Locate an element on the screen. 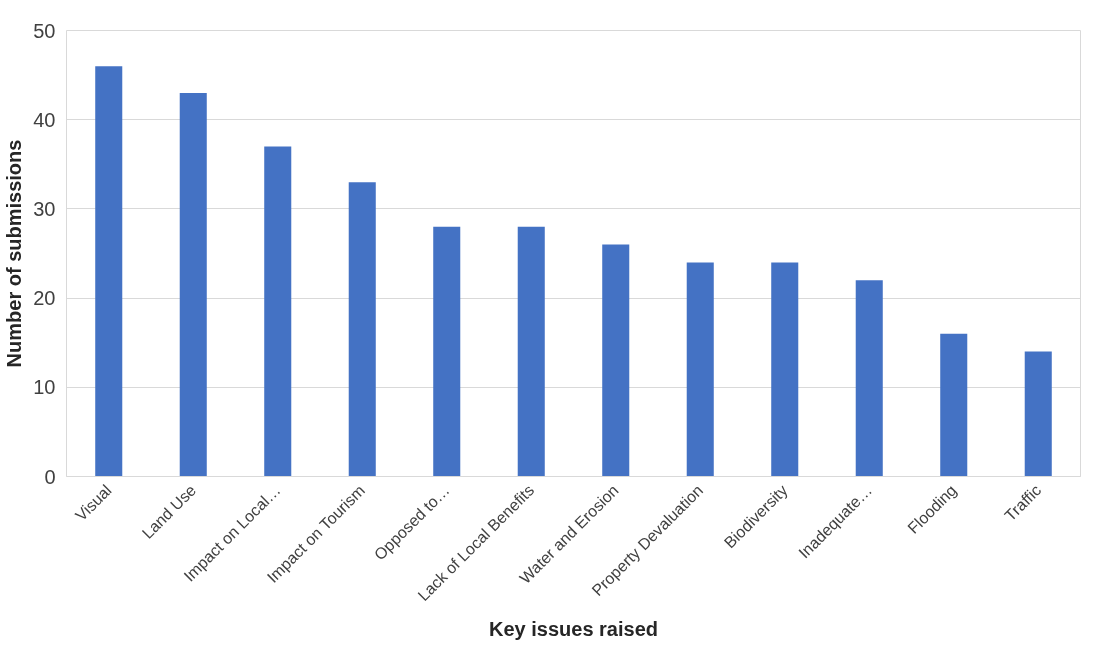 This screenshot has width=1095, height=648. y-tick-label: 30 is located at coordinates (44, 208).